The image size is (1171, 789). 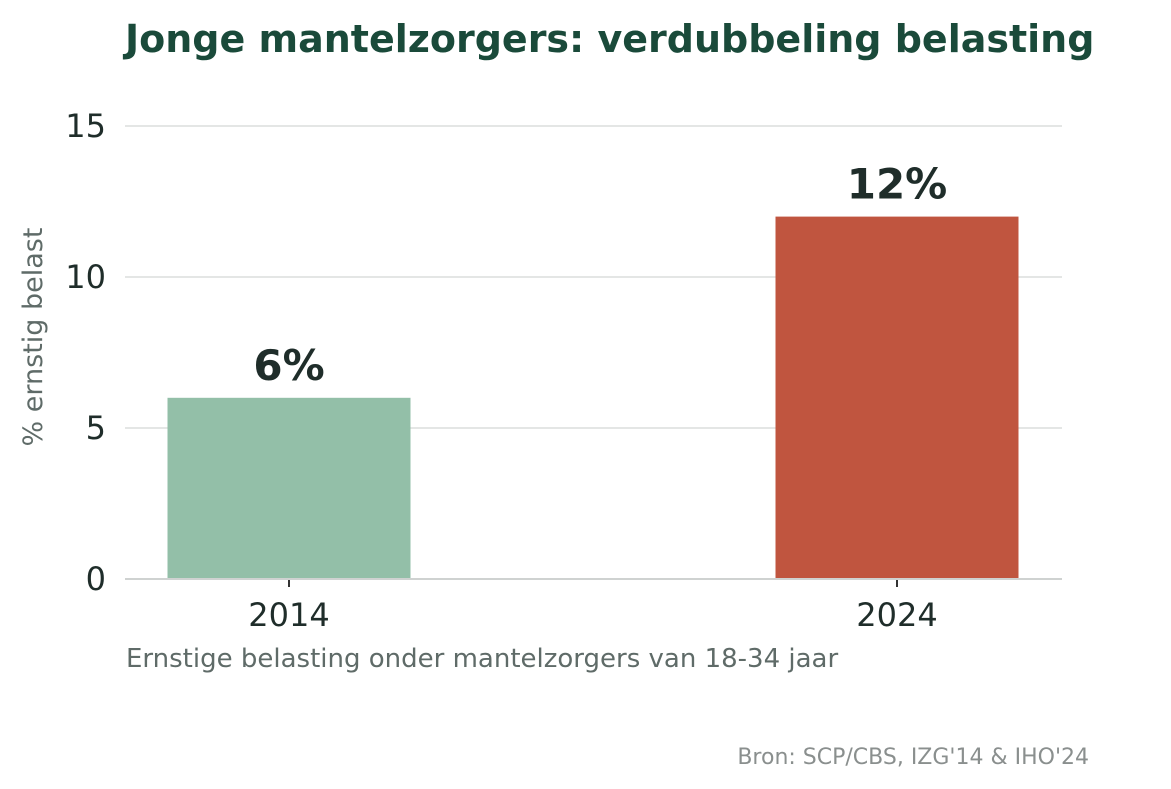 What do you see at coordinates (593, 606) in the screenshot?
I see `x-axis-ticks: 2014 2024` at bounding box center [593, 606].